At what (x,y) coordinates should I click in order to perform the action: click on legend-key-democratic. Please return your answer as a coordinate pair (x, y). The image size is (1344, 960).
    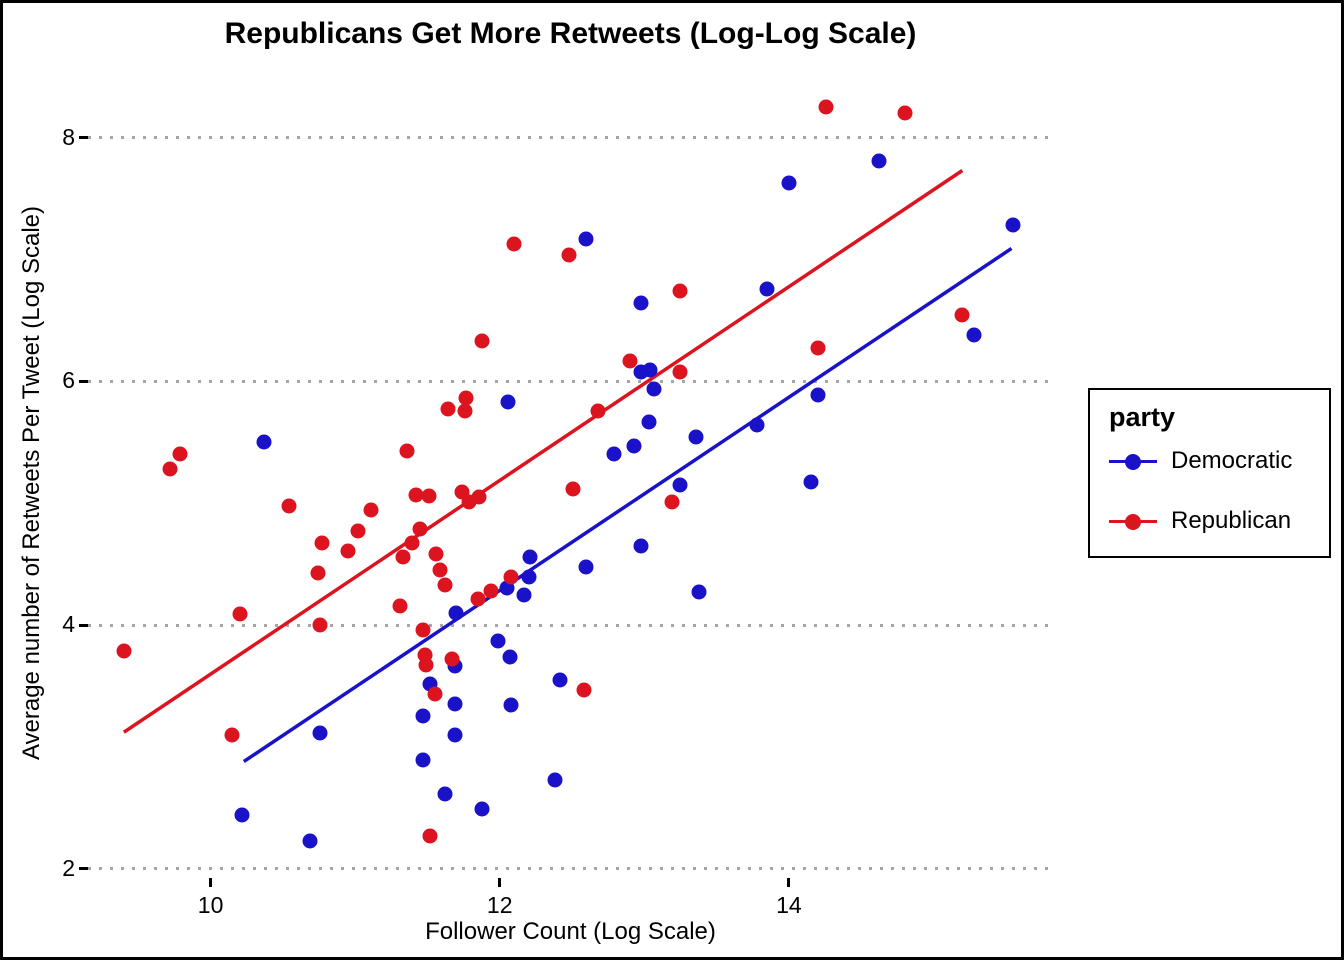
    Looking at the image, I should click on (1133, 461).